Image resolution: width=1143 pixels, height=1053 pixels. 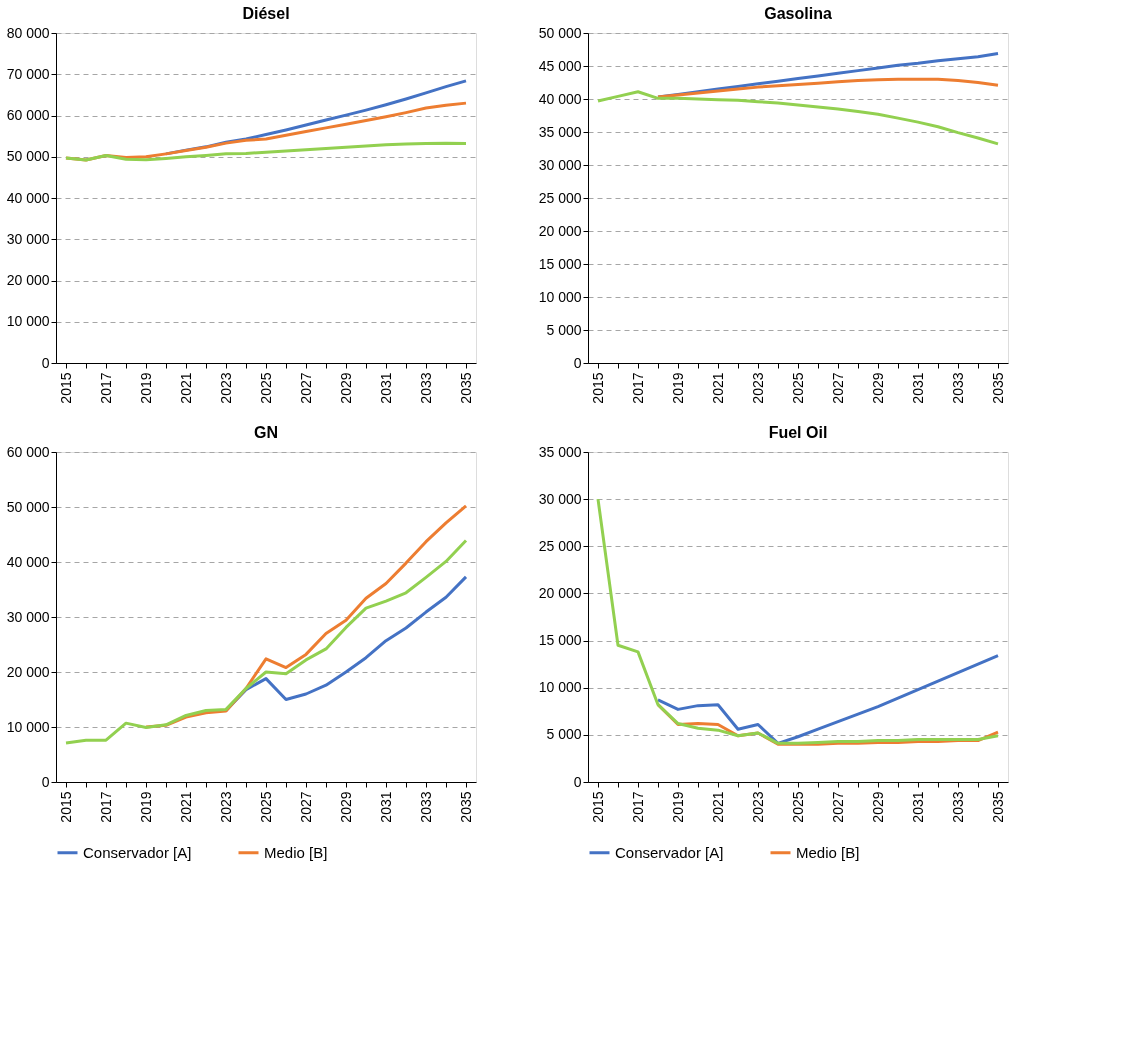 I want to click on y-tick-label: 70 000, so click(x=28, y=73).